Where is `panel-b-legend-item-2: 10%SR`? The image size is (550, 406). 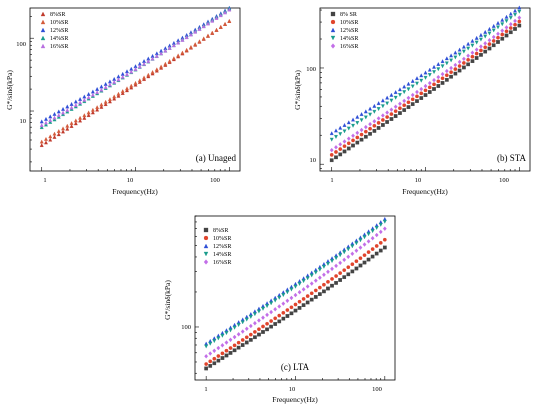
panel-b-legend-item-2: 10%SR is located at coordinates (349, 23).